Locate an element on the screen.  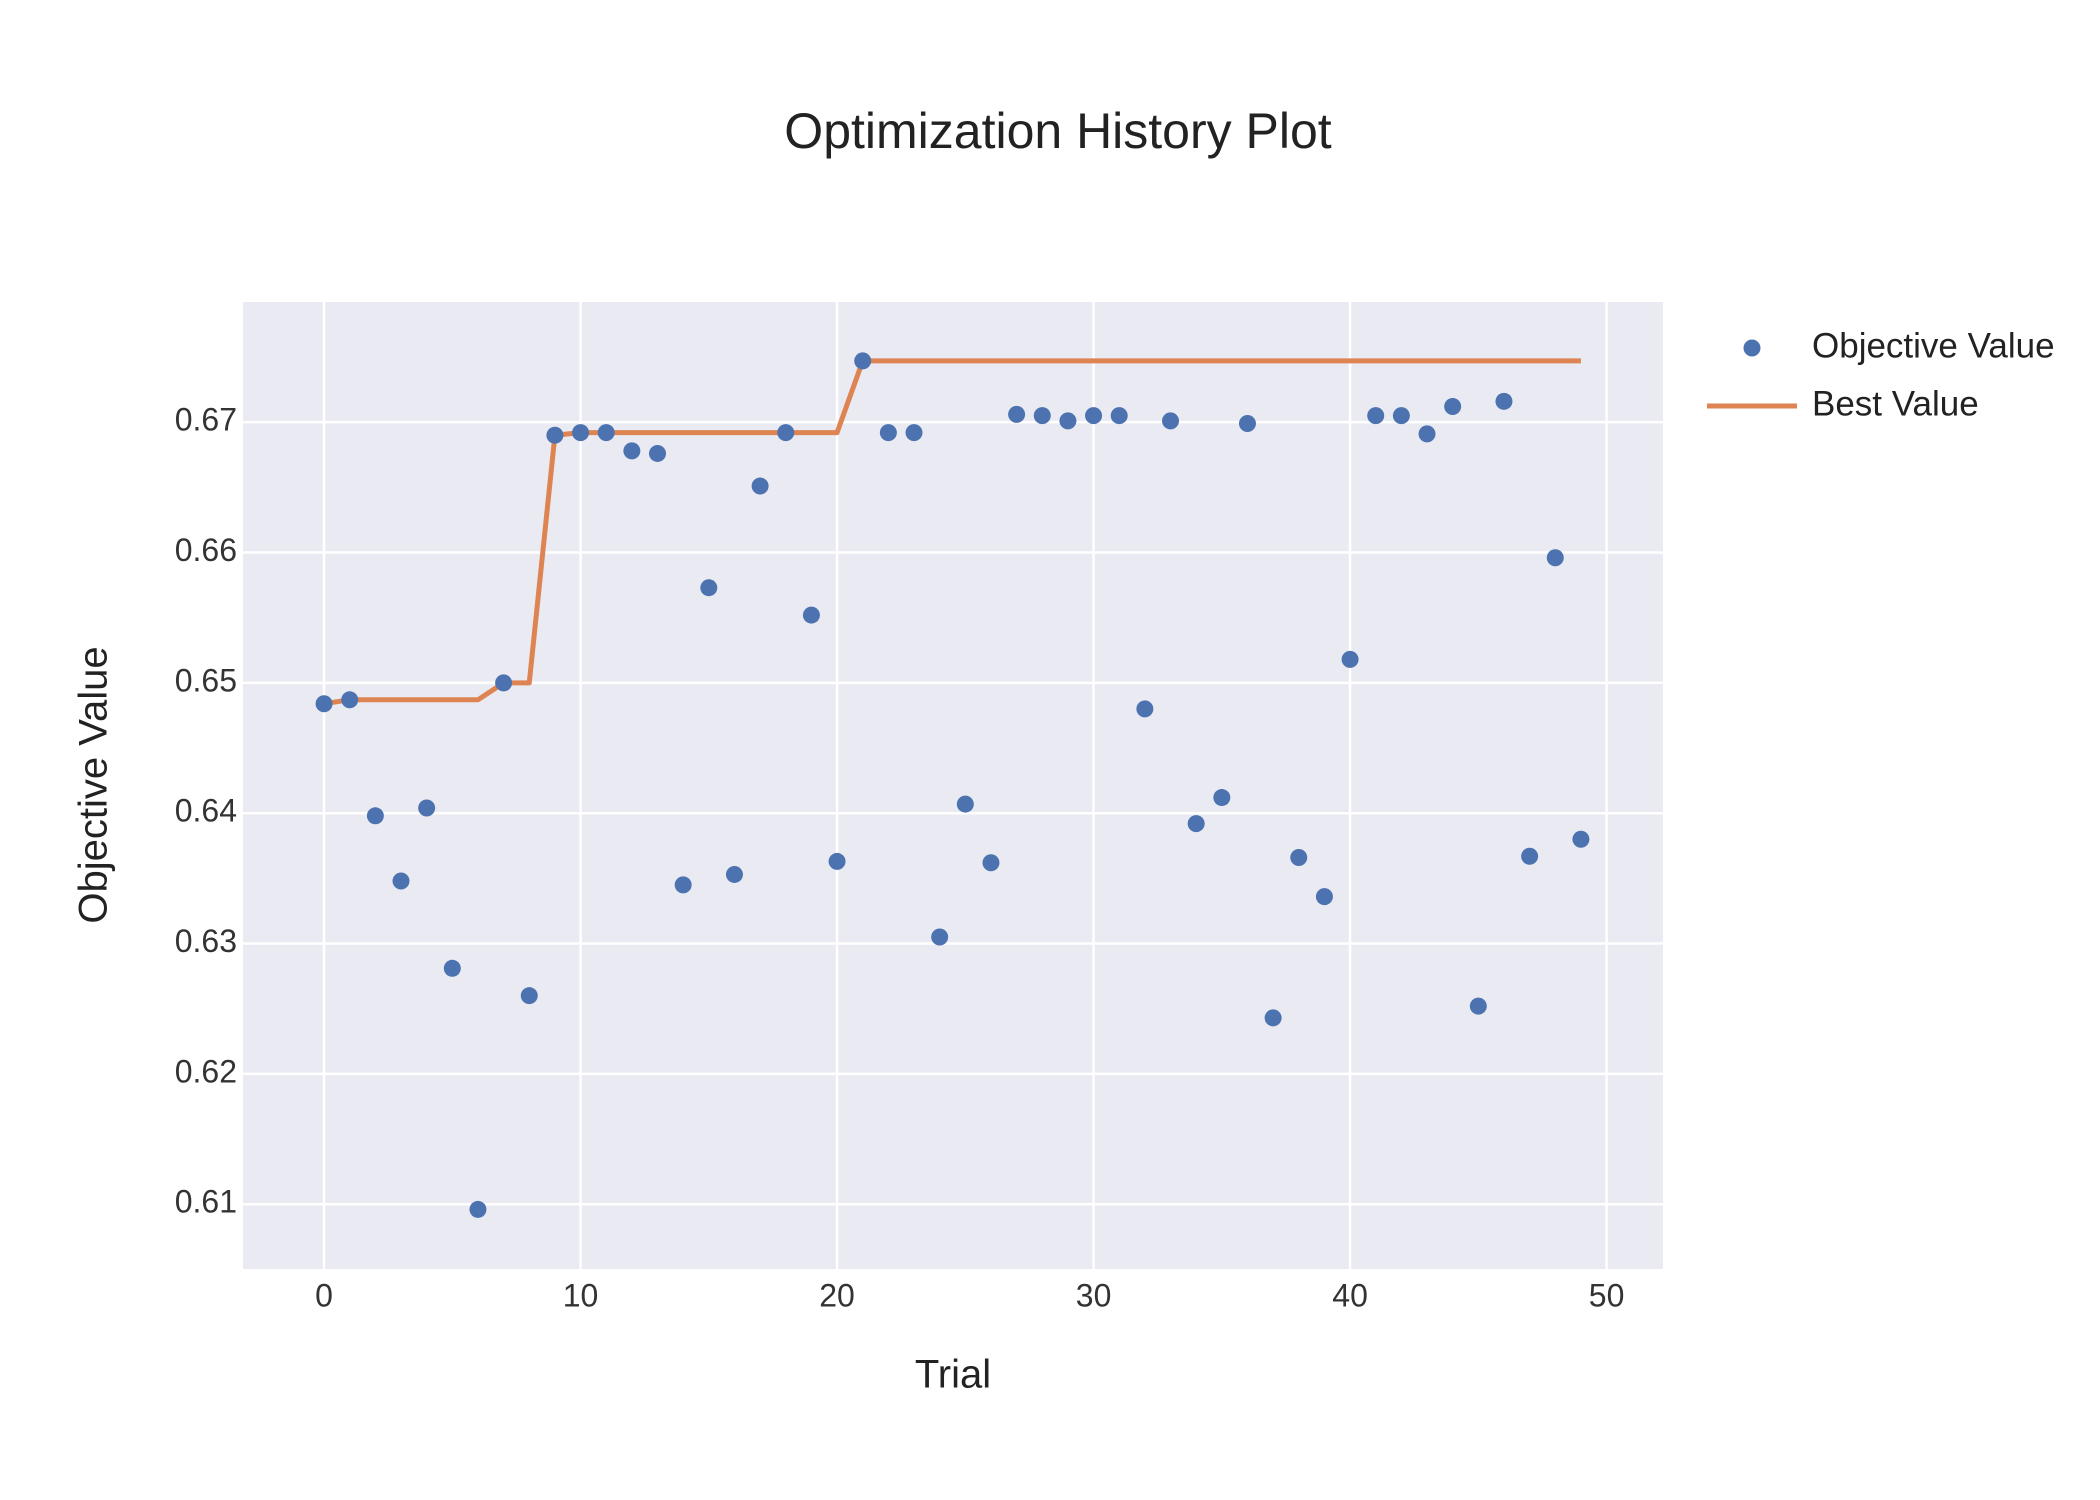
x-tick-label: 20 is located at coordinates (837, 1295).